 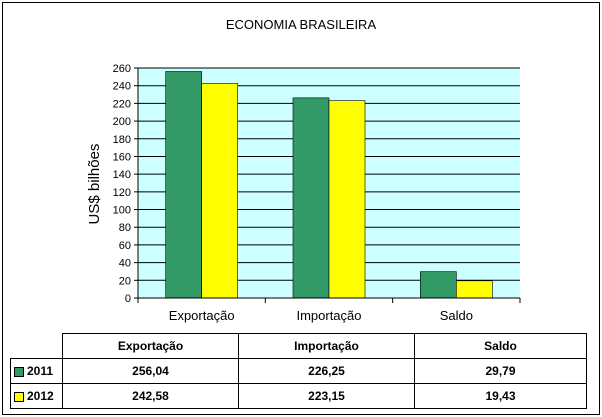 I want to click on table-corner, so click(x=36, y=346).